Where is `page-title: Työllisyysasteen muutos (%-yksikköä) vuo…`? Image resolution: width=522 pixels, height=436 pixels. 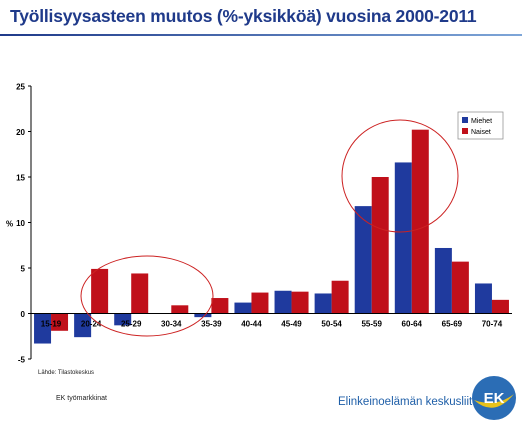
page-title: Työllisyysasteen muutos (%-yksikköä) vuo… is located at coordinates (243, 16).